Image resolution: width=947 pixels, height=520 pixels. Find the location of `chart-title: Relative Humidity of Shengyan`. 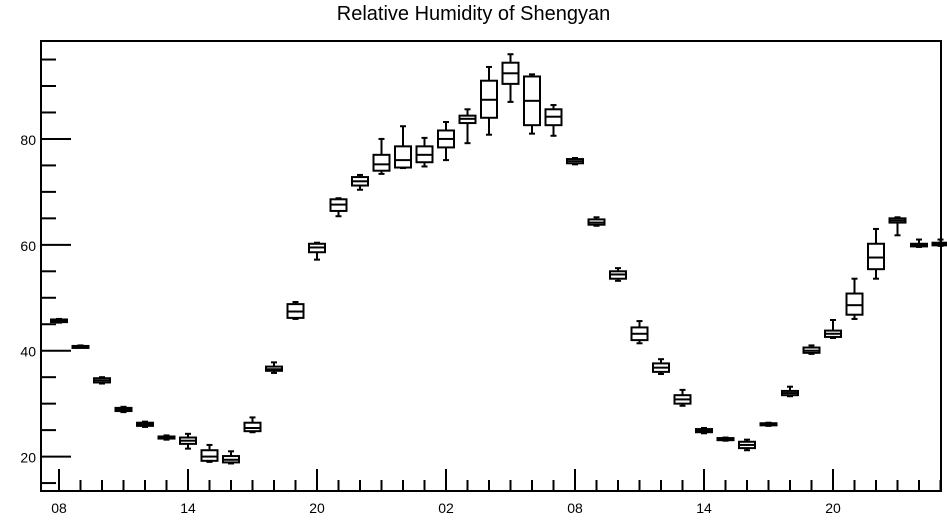

chart-title: Relative Humidity of Shengyan is located at coordinates (473, 14).